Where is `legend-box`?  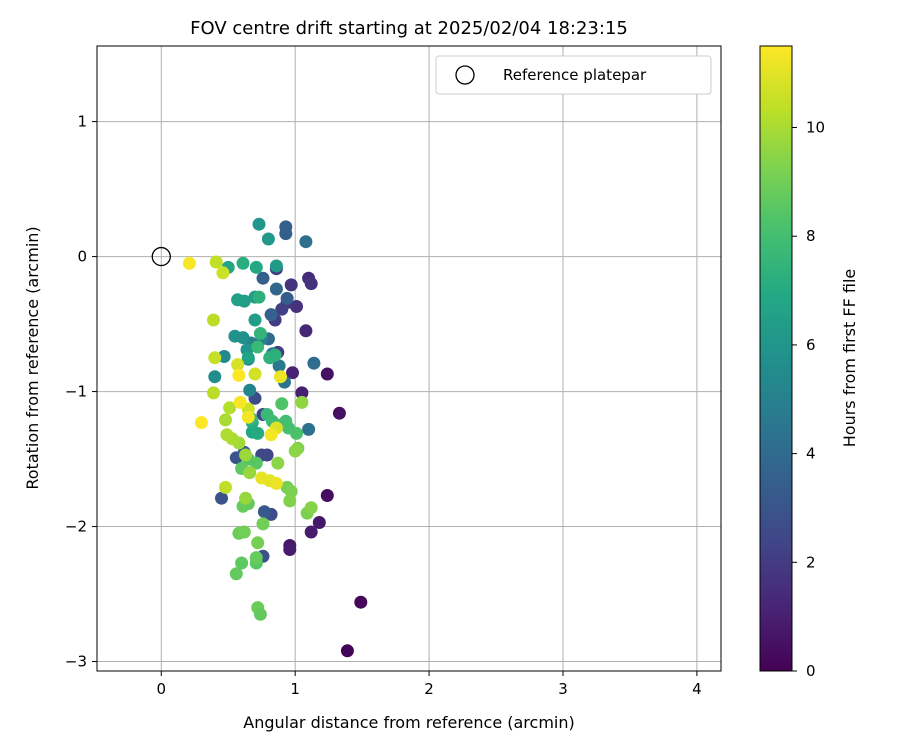 legend-box is located at coordinates (573, 75).